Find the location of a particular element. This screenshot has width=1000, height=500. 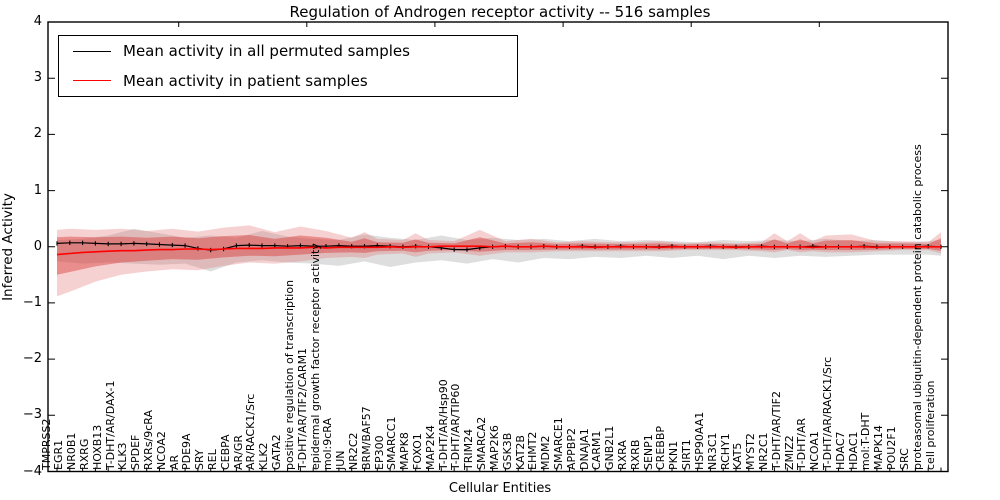

x-tick-label: SRY is located at coordinates (200, 459).